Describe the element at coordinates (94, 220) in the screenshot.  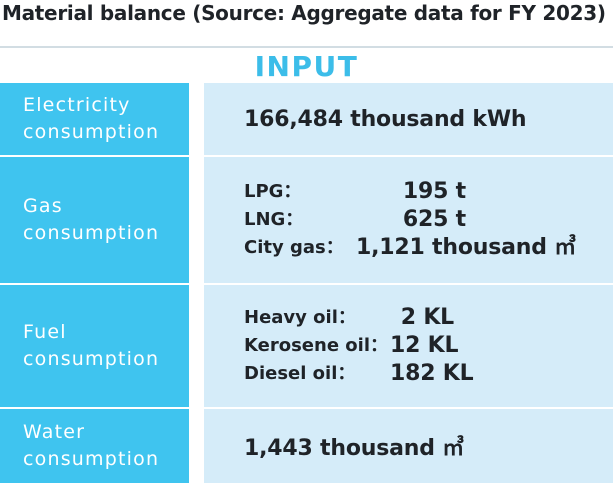
I see `row-label: Gas consumption` at that location.